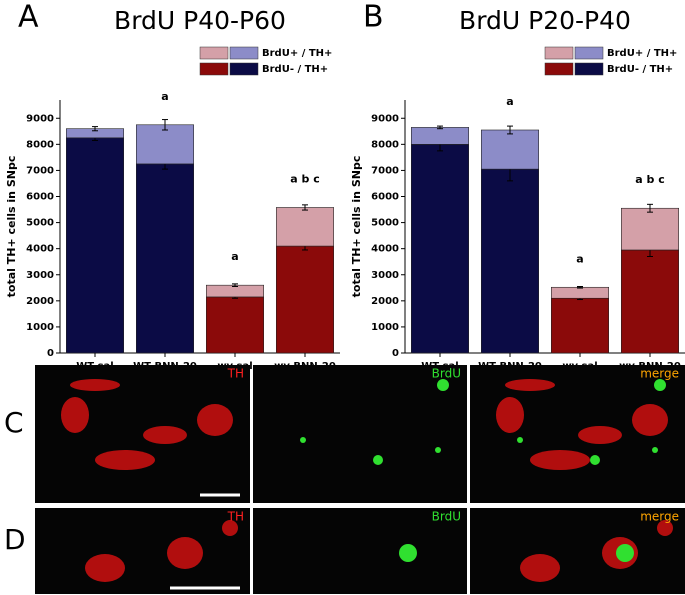 This screenshot has width=685, height=595. Describe the element at coordinates (200, 20) in the screenshot. I see `chart-title: BrdU P40-P60` at that location.